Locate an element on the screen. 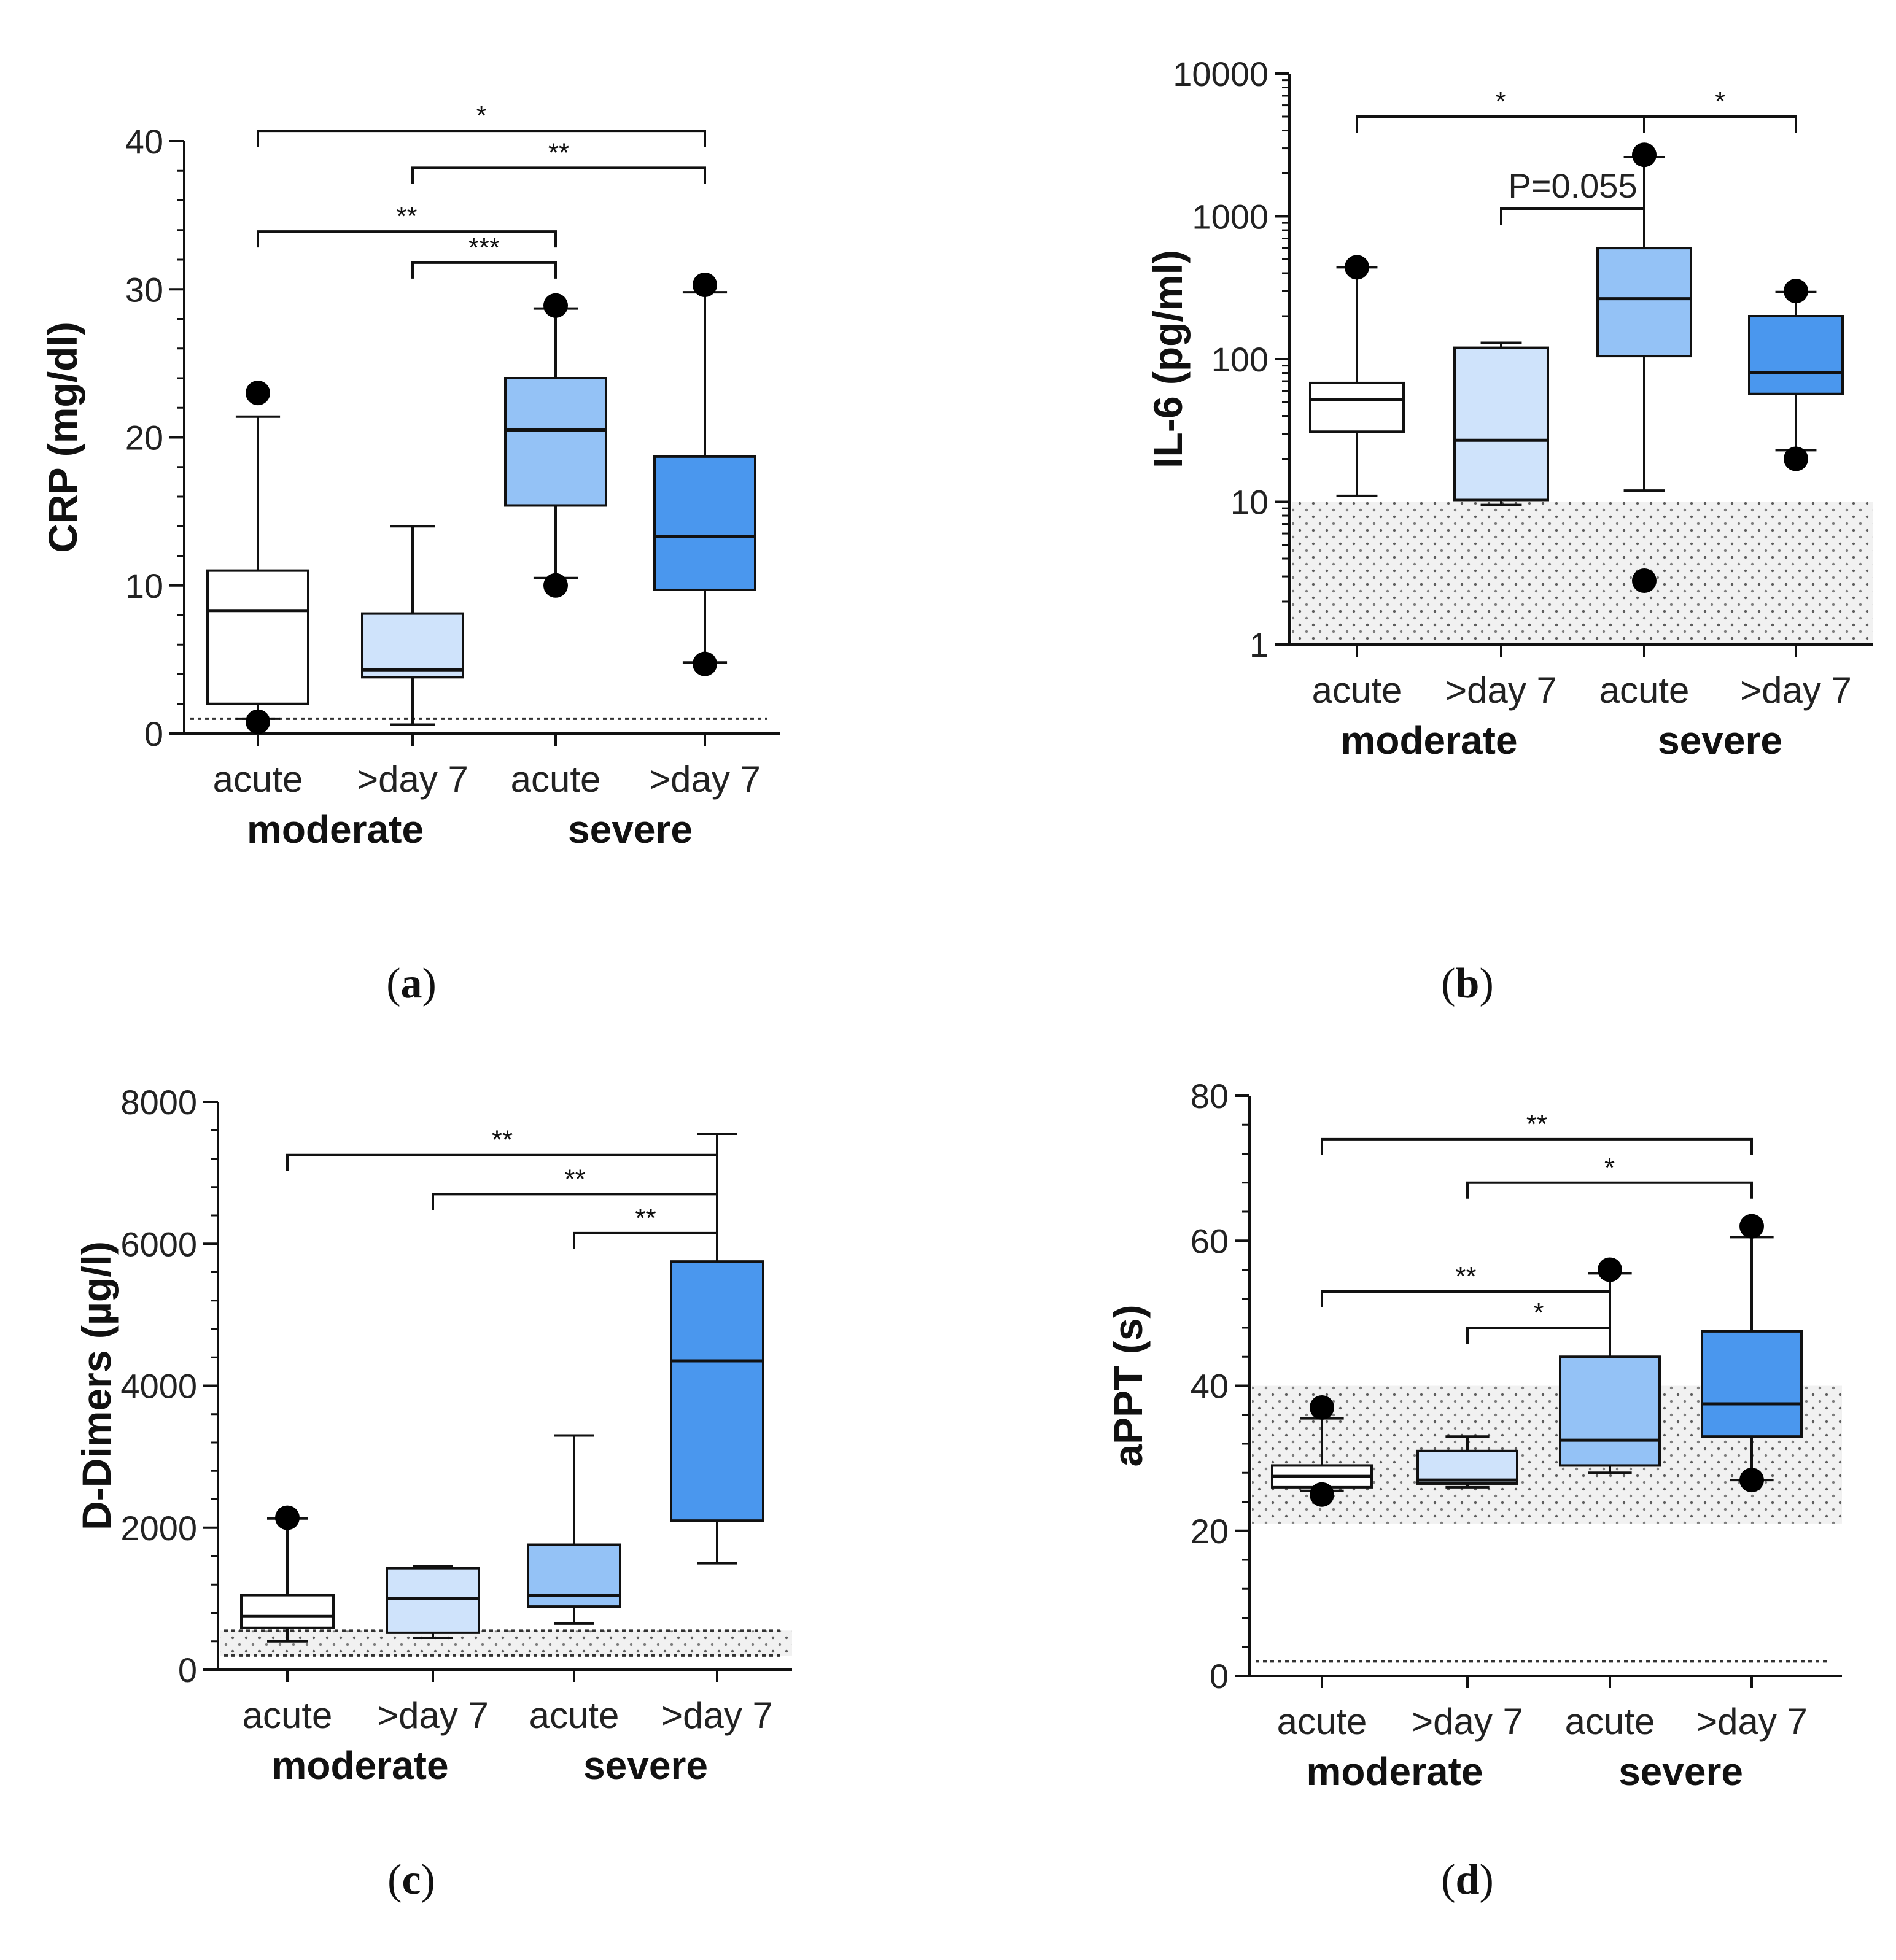 This screenshot has width=1896, height=1960. y-tick-label: 6000 is located at coordinates (158, 1244).